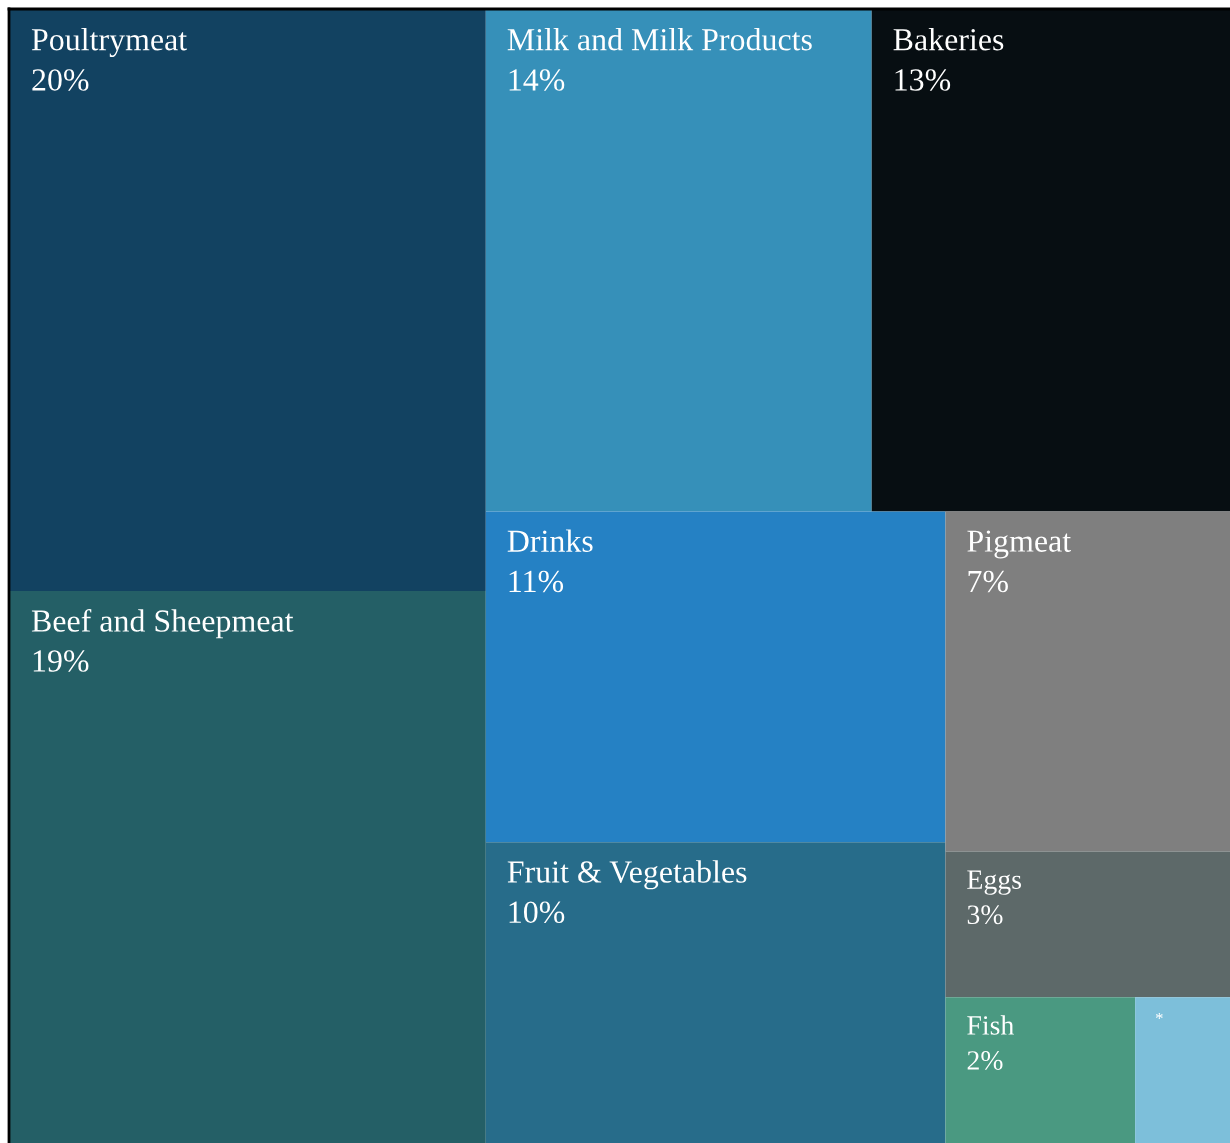 This screenshot has height=1143, width=1230. What do you see at coordinates (985, 1060) in the screenshot?
I see `data-label: 2%` at bounding box center [985, 1060].